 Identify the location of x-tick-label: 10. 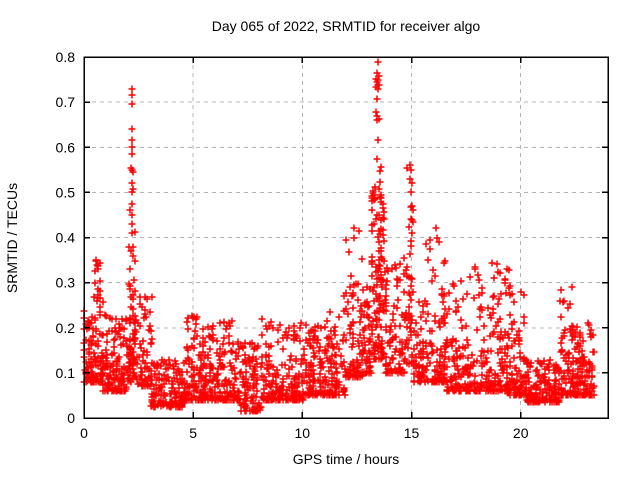
(303, 433).